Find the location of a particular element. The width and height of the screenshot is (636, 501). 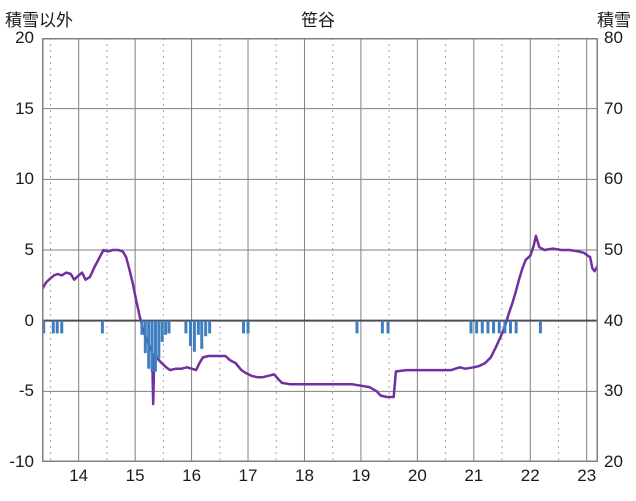

y-right-tick-label: 30 is located at coordinates (613, 391).